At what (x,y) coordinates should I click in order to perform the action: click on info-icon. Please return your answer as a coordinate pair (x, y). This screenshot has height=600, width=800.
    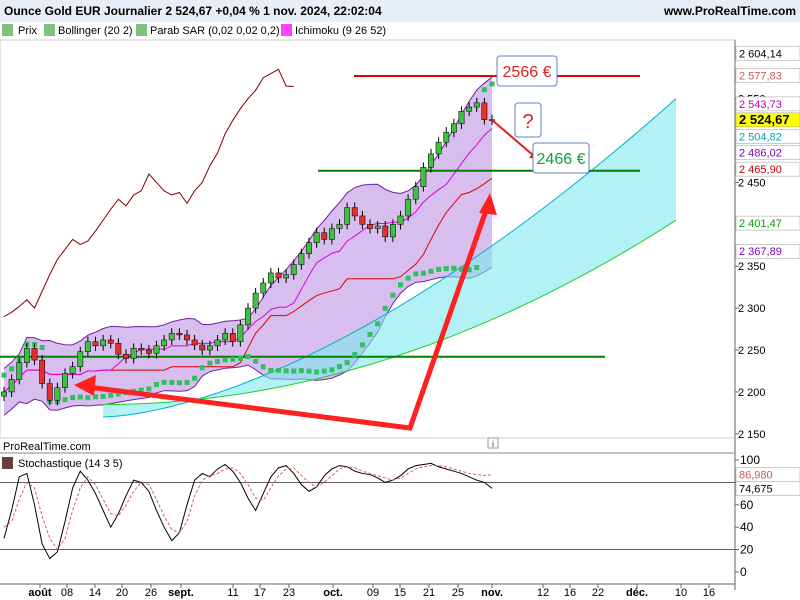
    Looking at the image, I should click on (493, 443).